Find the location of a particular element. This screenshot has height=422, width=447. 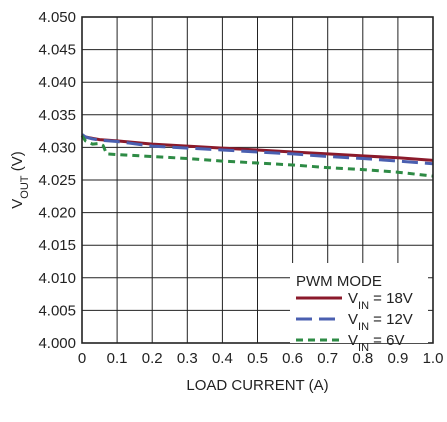

x-tick-label: 0.4 is located at coordinates (222, 358).